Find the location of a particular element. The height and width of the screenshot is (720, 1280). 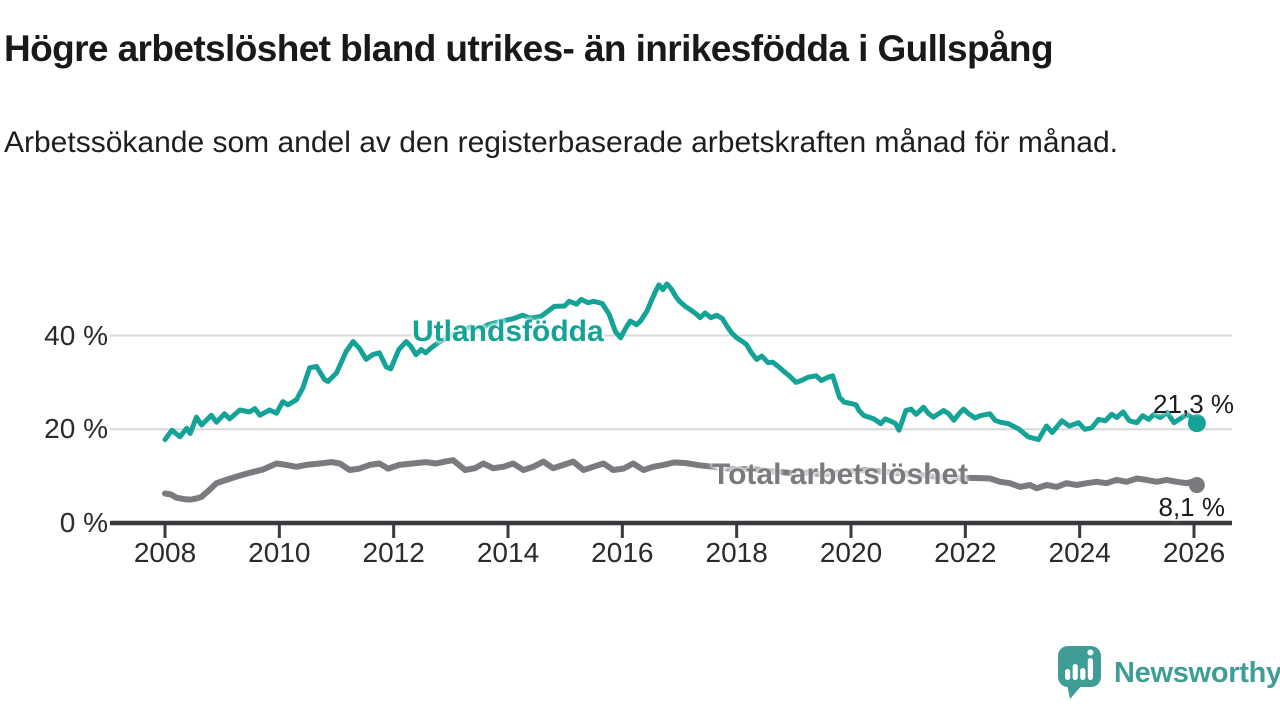

newsworthy-logo-text: Newsworthy is located at coordinates (1197, 672).